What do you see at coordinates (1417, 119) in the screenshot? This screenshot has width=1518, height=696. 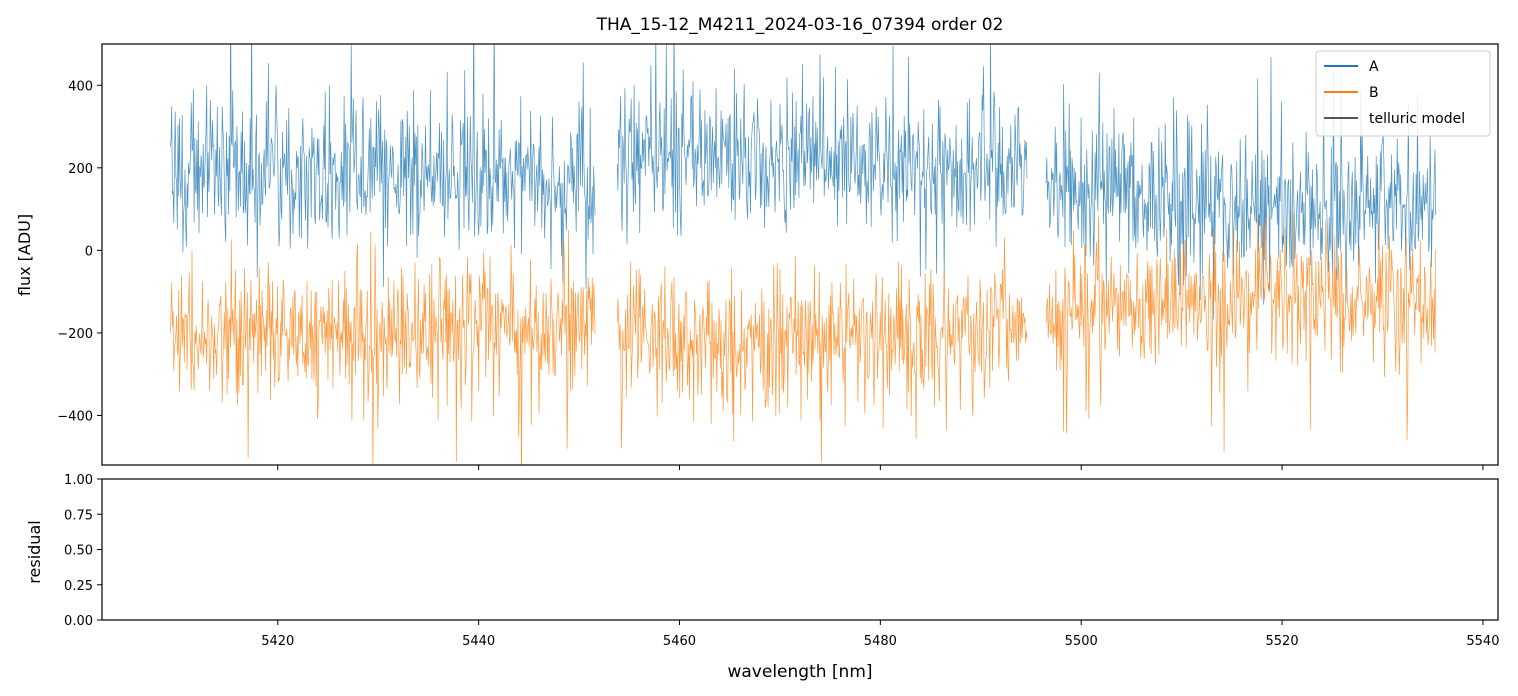 I see `legend-label-telluric-model: telluric model` at bounding box center [1417, 119].